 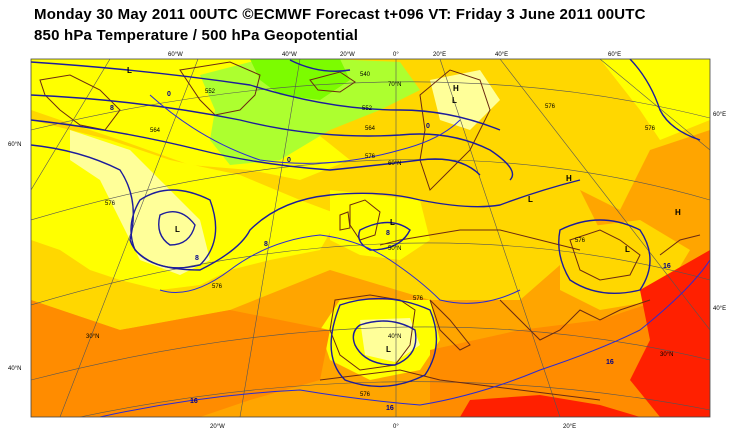 What do you see at coordinates (155, 131) in the screenshot?
I see `z500-label: 564` at bounding box center [155, 131].